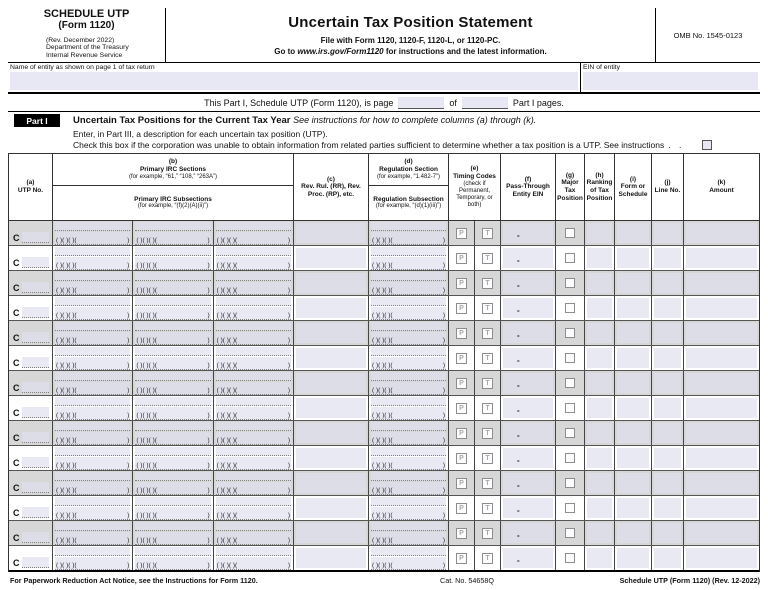 The height and width of the screenshot is (590, 768). I want to click on entity-name-input, so click(294, 81).